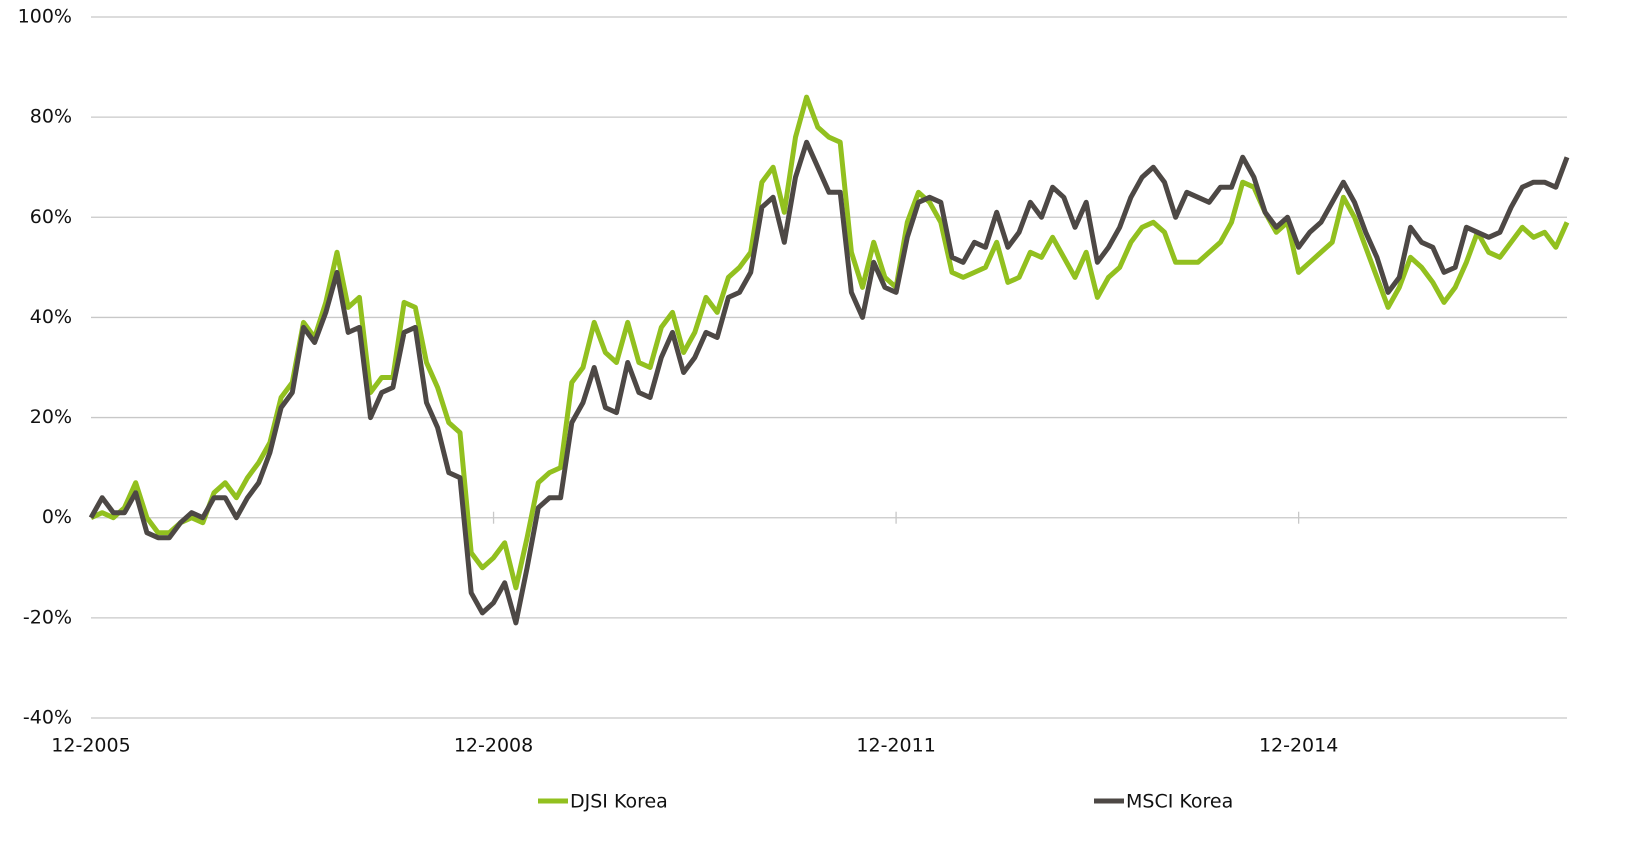 The image size is (1637, 849). Describe the element at coordinates (51, 417) in the screenshot. I see `y-tick-label: 20%` at that location.